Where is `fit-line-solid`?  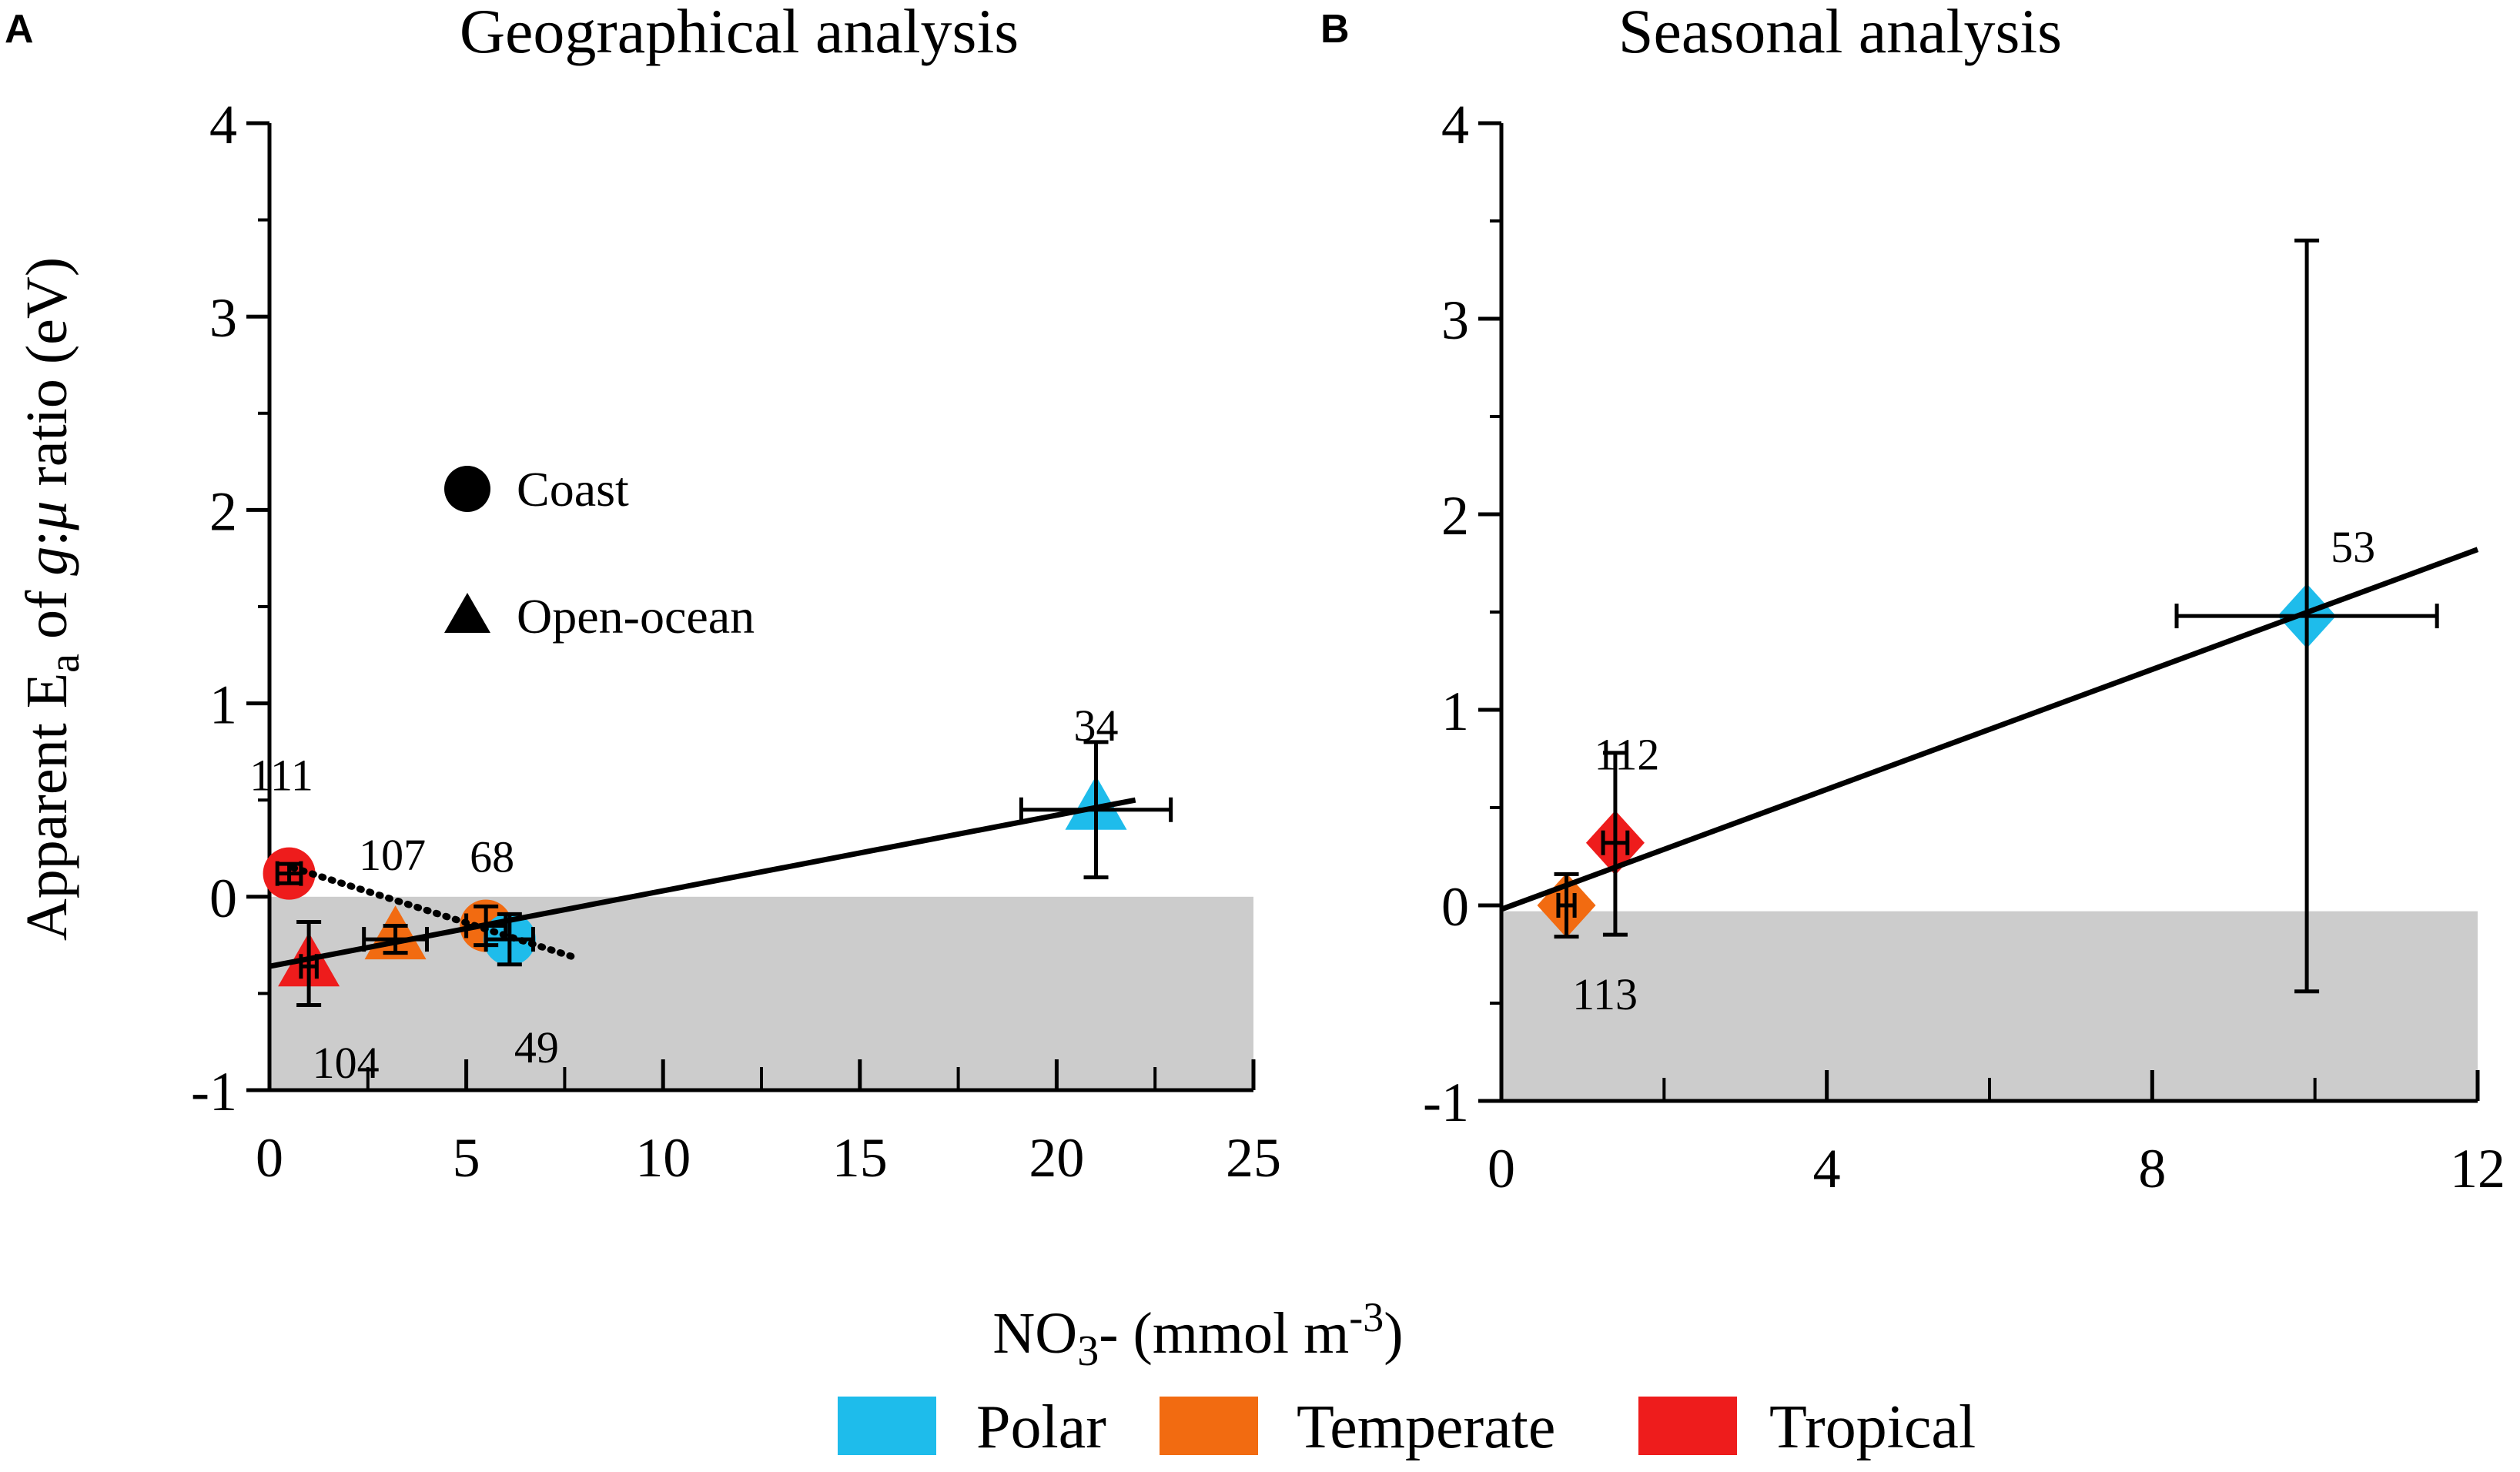
fit-line-solid is located at coordinates (1989, 730).